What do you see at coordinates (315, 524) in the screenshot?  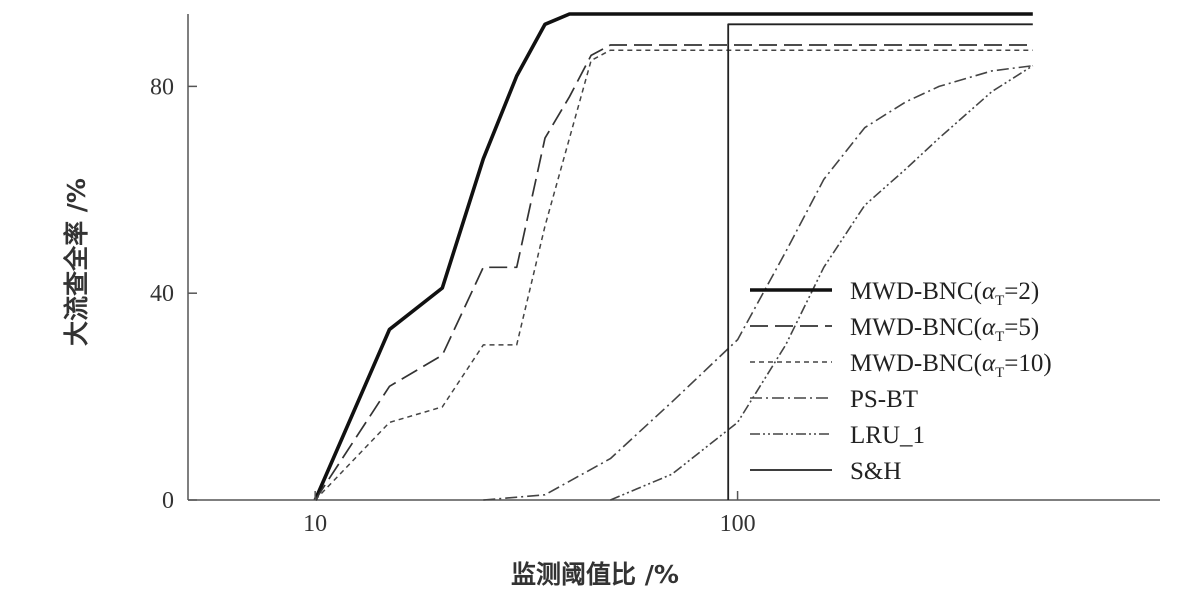 I see `x-tick-label: 10` at bounding box center [315, 524].